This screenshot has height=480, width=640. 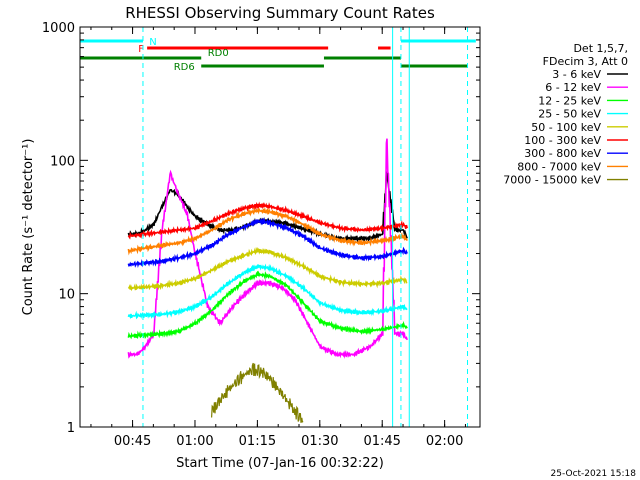 I want to click on status-bar-label: RD0, so click(x=218, y=53).